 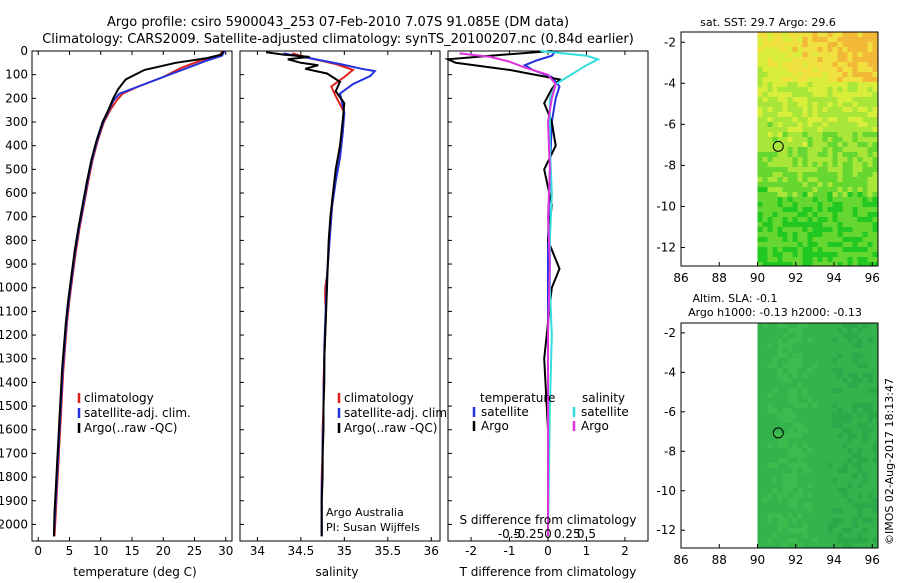 What do you see at coordinates (510, 551) in the screenshot?
I see `x-tick-label: -1` at bounding box center [510, 551].